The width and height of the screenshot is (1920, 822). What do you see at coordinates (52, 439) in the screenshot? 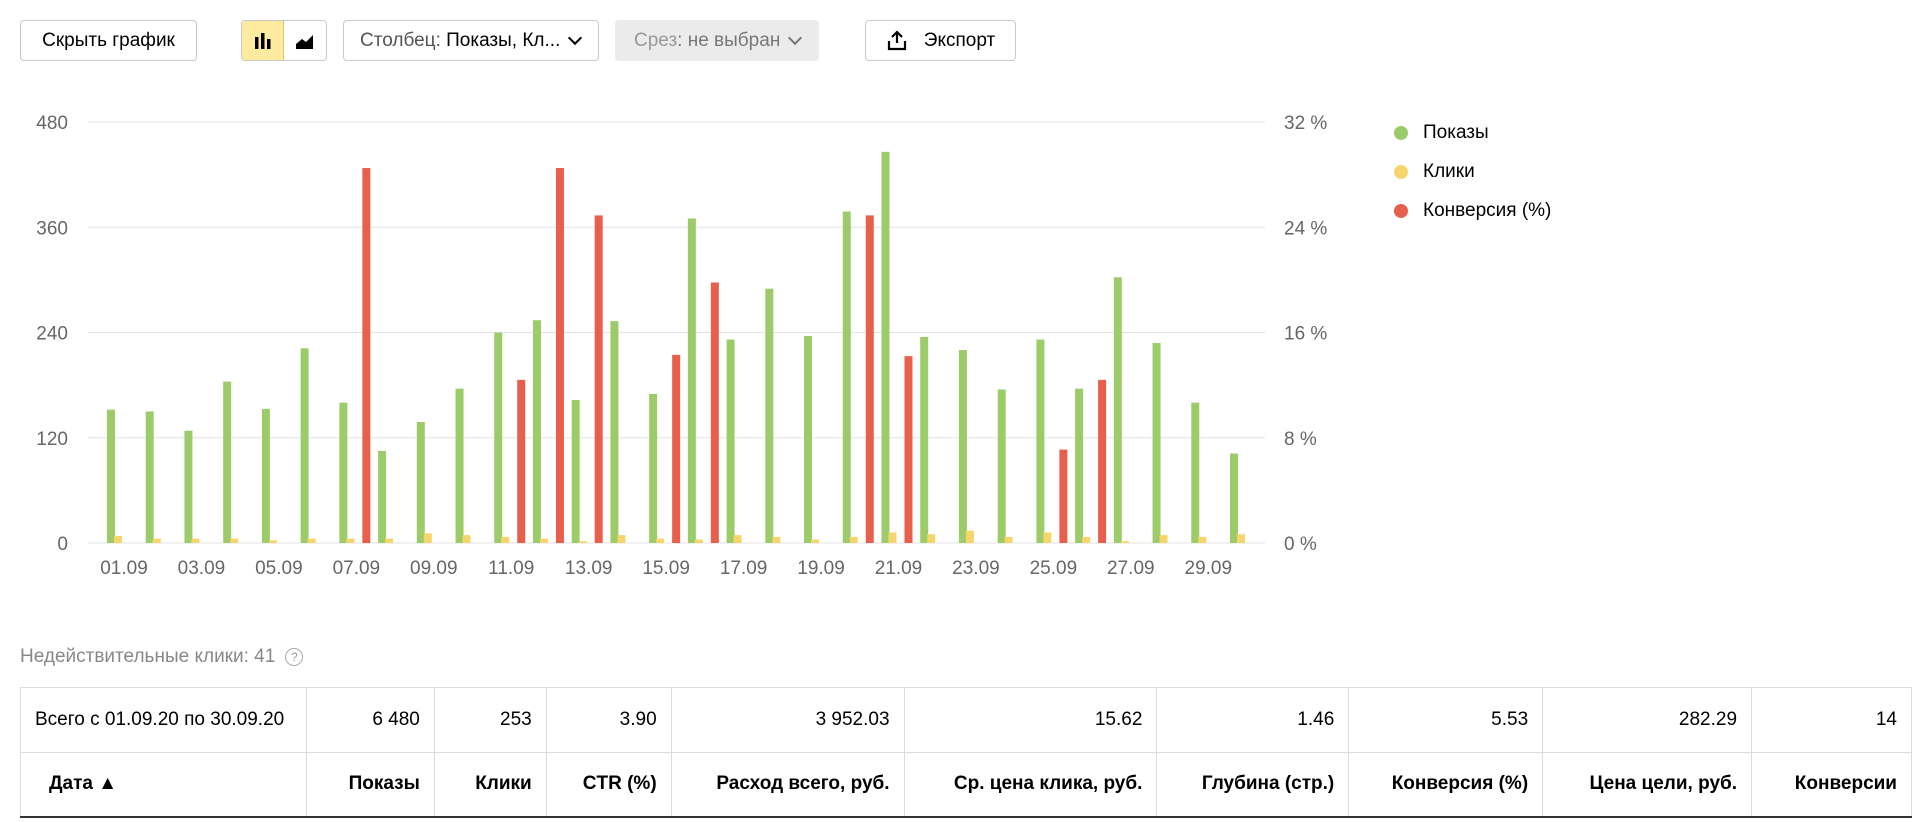
I see `y-tick-label: 120` at bounding box center [52, 439].